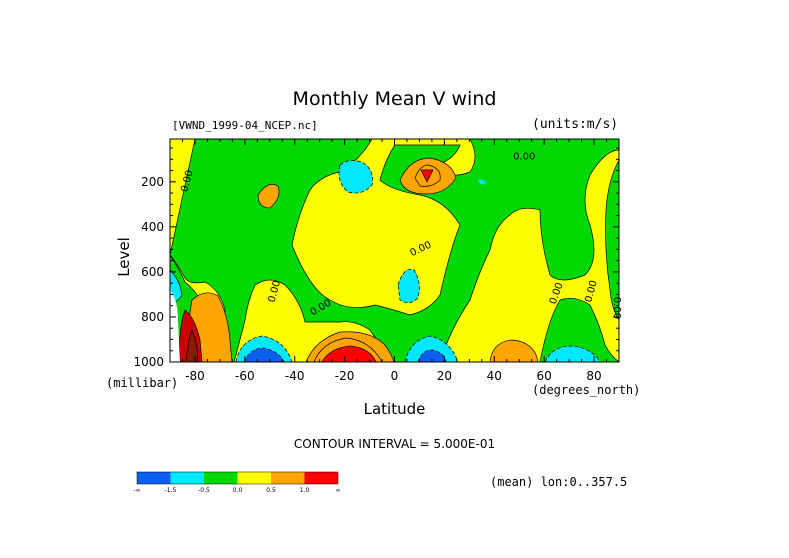 The image size is (789, 558). I want to click on field-orange-bottom-right, so click(514, 350).